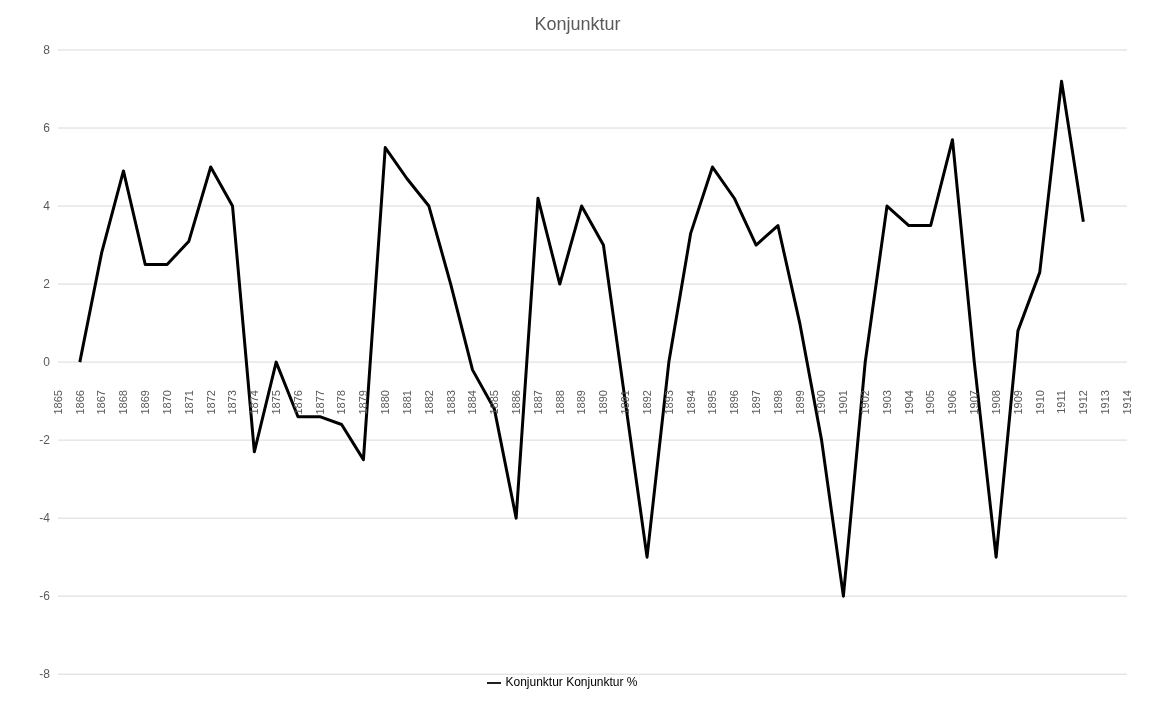 This screenshot has height=717, width=1155. I want to click on x-tick-label: 1914, so click(1126, 402).